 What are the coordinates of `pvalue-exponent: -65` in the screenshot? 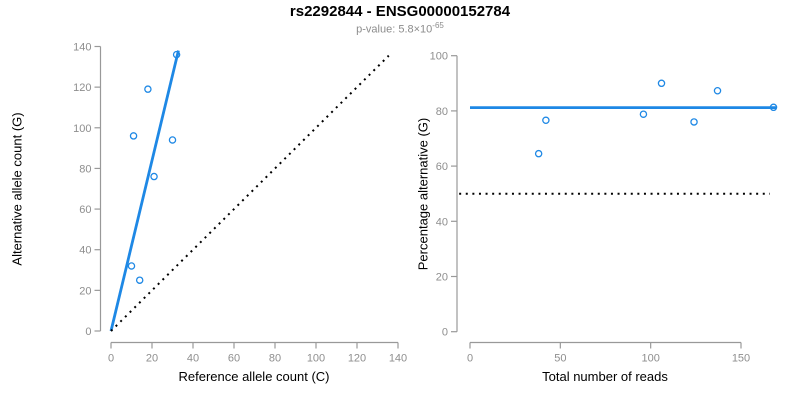 It's located at (438, 25).